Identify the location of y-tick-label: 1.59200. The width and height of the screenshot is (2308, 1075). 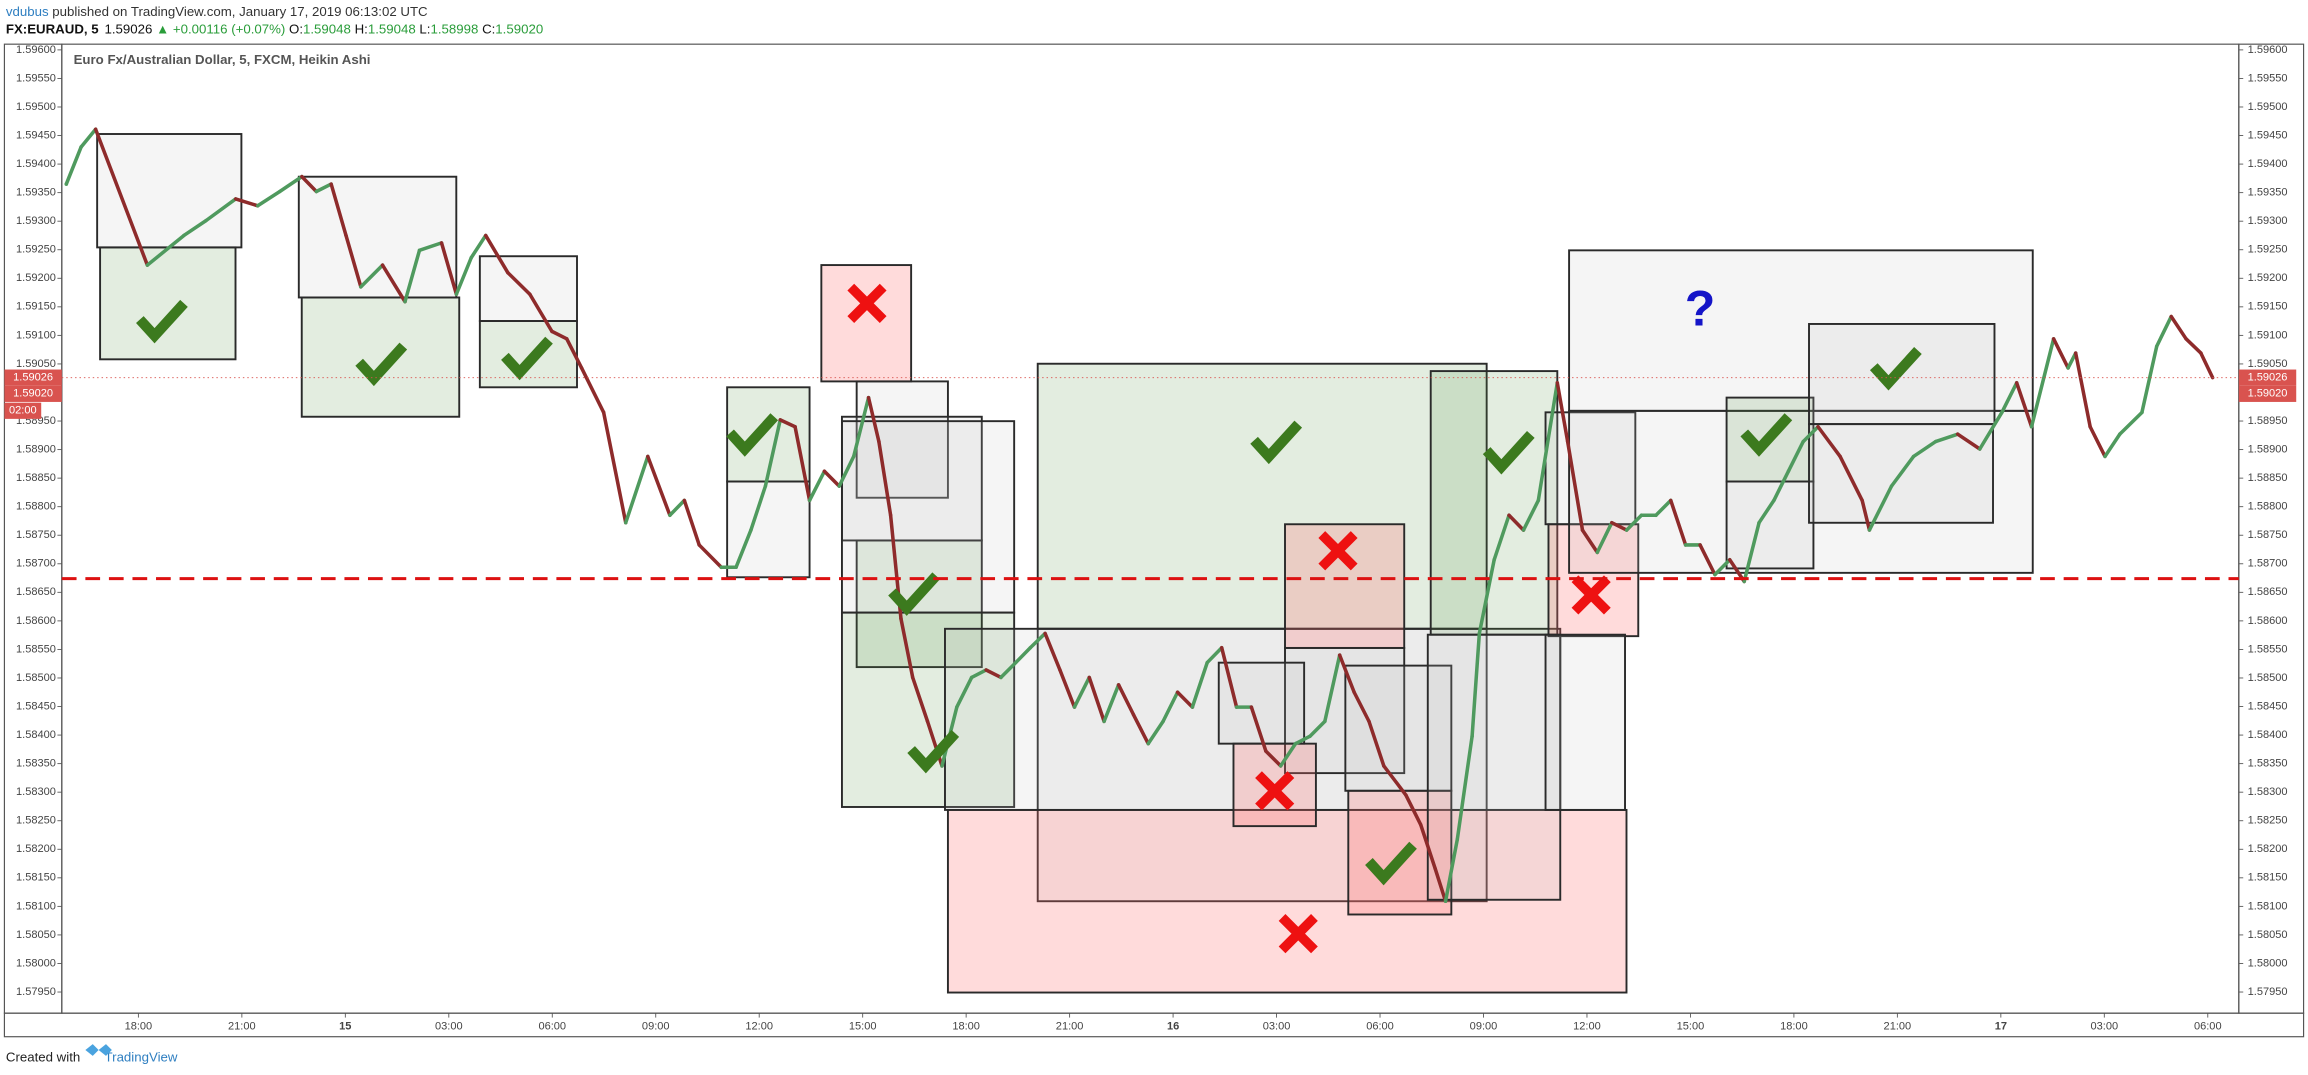
(36, 278).